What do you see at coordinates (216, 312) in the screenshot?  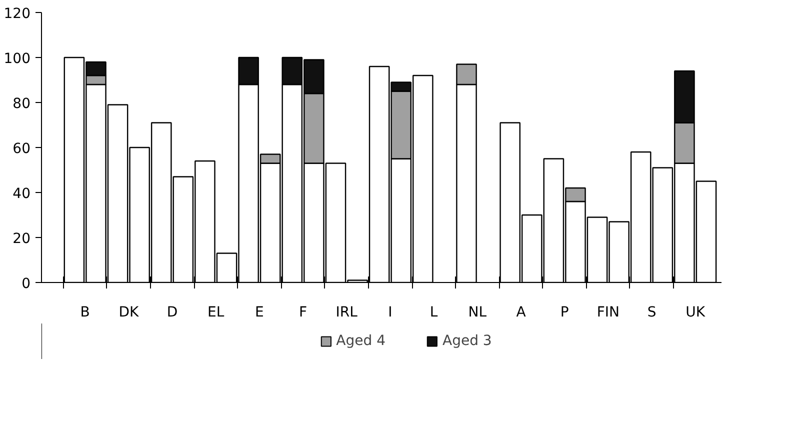 I see `x-tick-label: EL` at bounding box center [216, 312].